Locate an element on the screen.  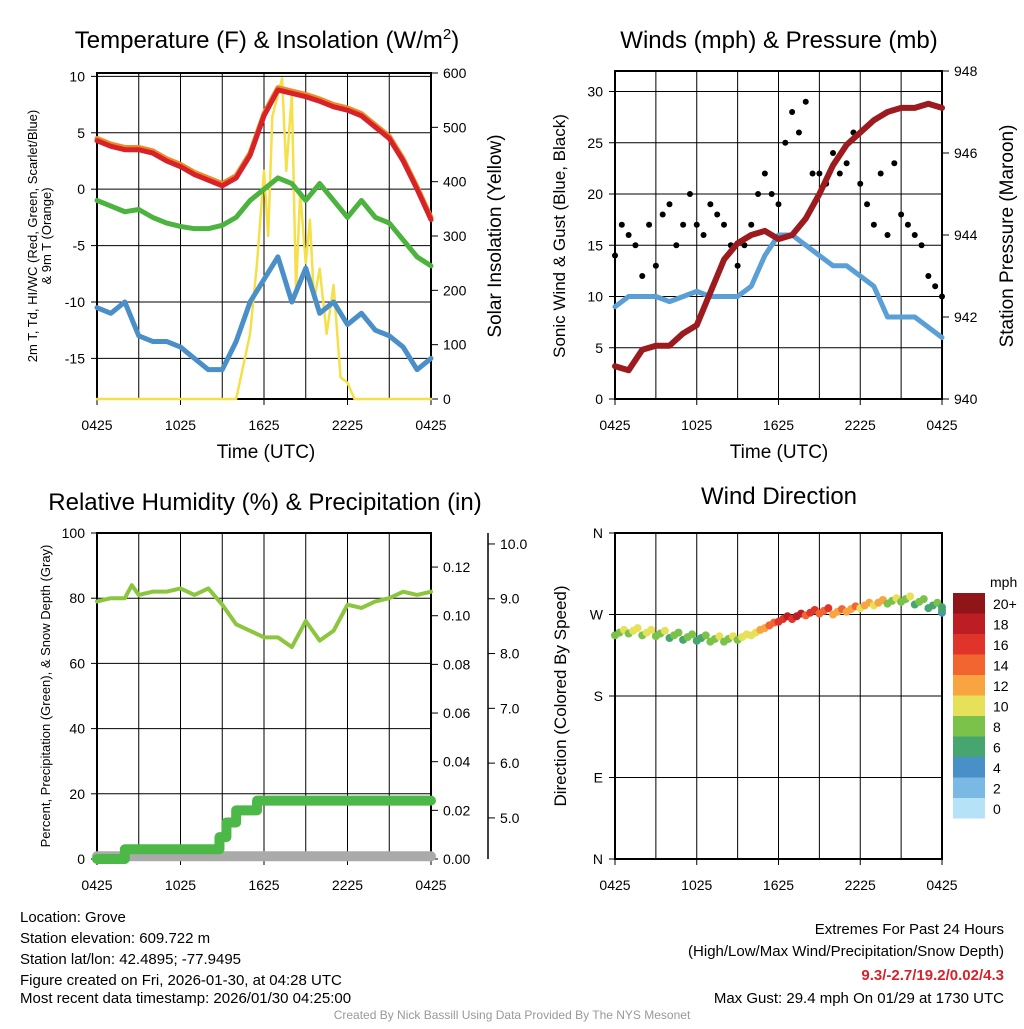
solar-tick-label: 600 is located at coordinates (455, 73).